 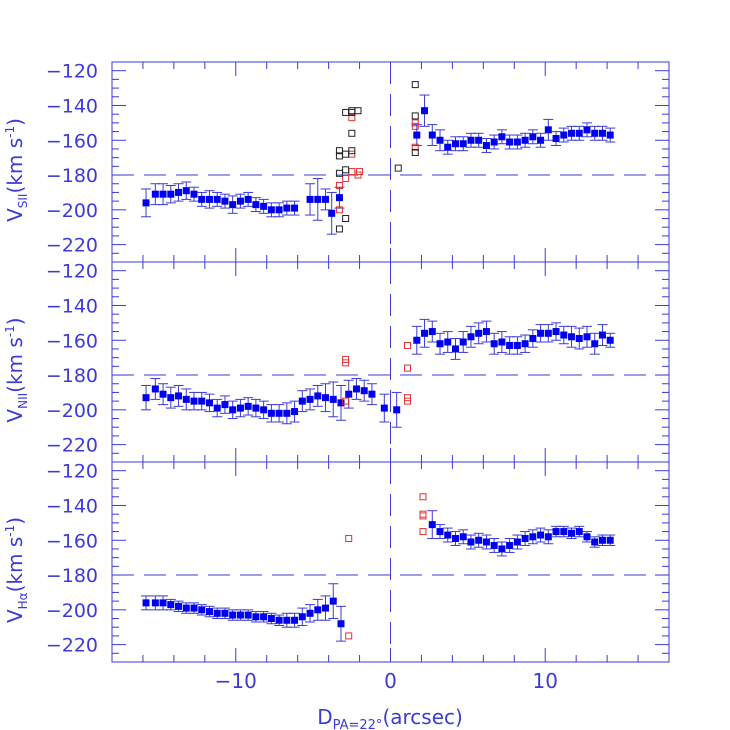 What do you see at coordinates (236, 681) in the screenshot?
I see `x-tick-label: −10` at bounding box center [236, 681].